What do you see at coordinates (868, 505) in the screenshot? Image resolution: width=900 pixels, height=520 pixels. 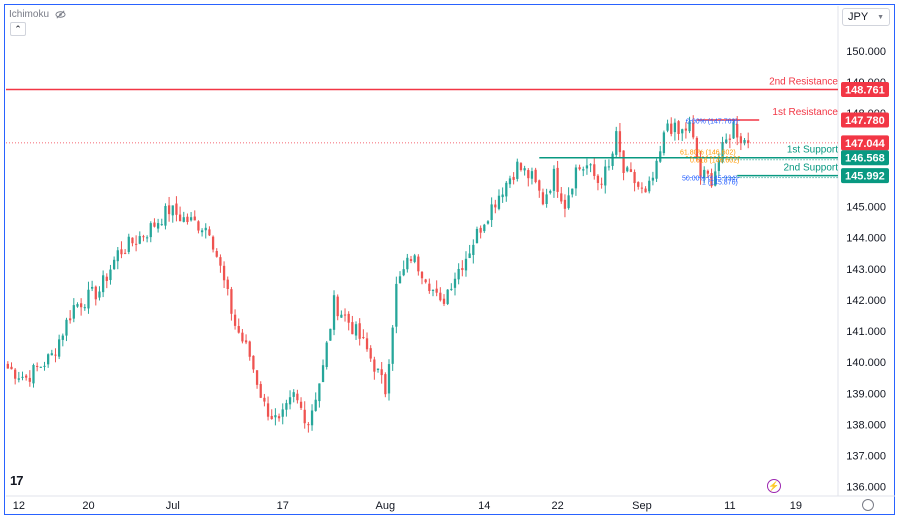 I see `settings-icon` at bounding box center [868, 505].